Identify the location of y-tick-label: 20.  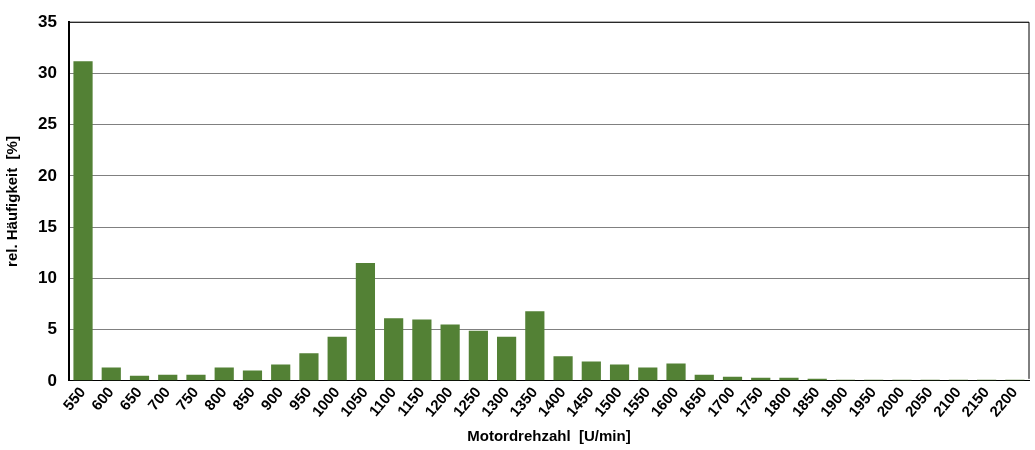
(47, 175).